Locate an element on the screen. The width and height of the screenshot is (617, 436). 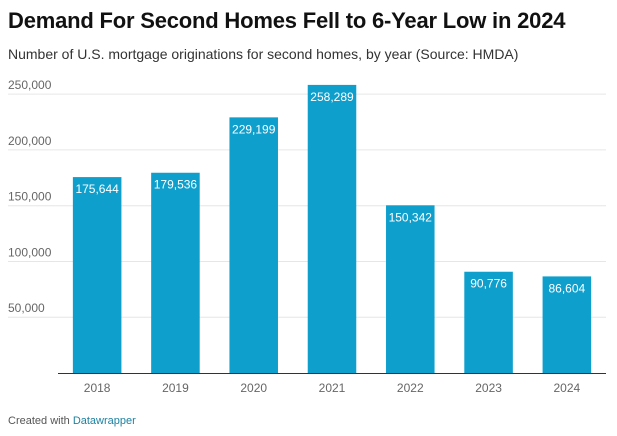
y-tick-label: 200,000 is located at coordinates (30, 141).